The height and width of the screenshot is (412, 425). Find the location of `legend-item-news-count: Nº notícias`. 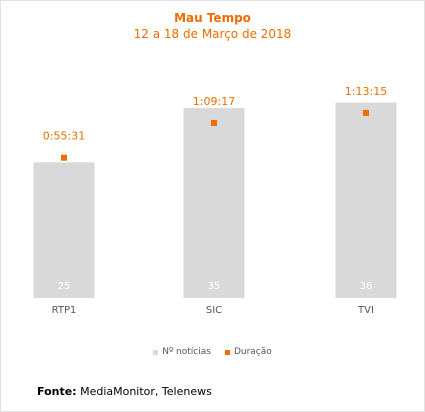

legend-item-news-count: Nº notícias is located at coordinates (182, 352).